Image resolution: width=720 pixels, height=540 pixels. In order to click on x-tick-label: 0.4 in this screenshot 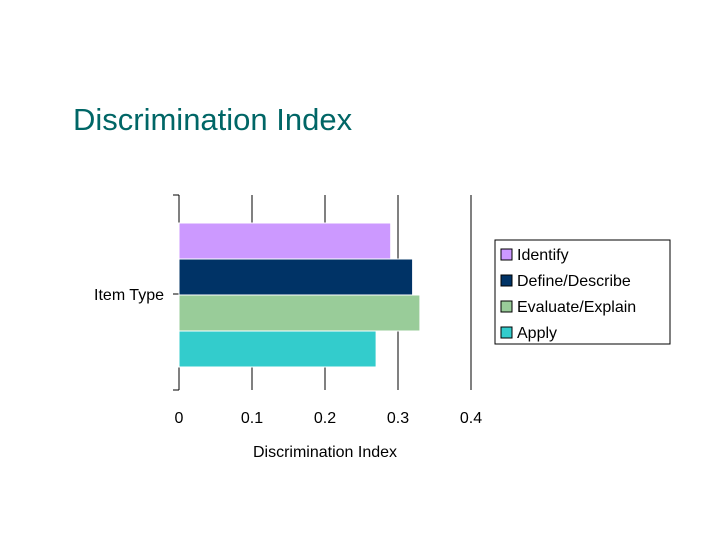, I will do `click(471, 418)`.